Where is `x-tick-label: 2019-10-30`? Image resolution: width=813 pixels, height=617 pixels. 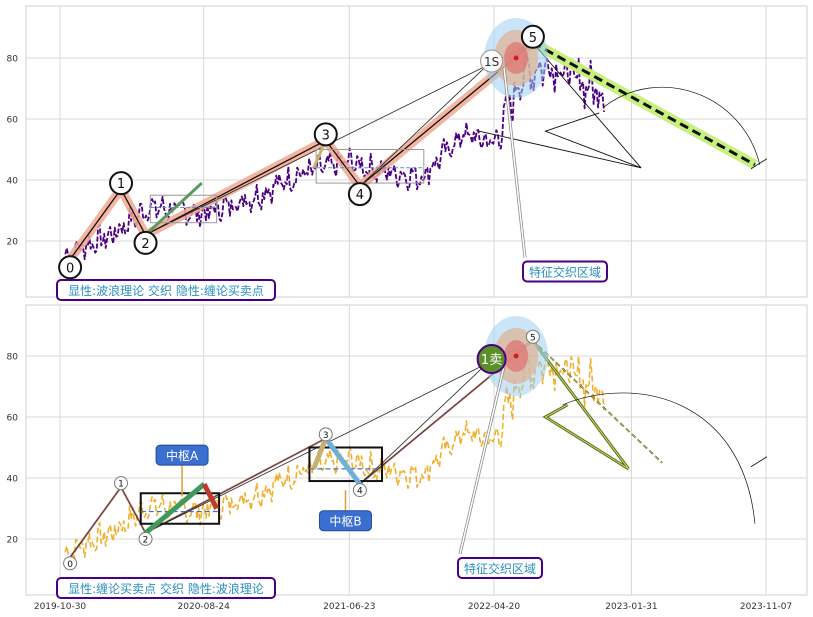
x-tick-label: 2019-10-30 is located at coordinates (60, 607).